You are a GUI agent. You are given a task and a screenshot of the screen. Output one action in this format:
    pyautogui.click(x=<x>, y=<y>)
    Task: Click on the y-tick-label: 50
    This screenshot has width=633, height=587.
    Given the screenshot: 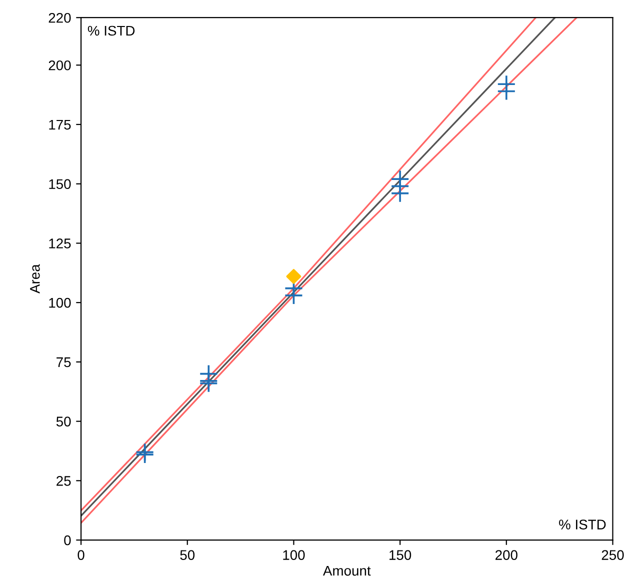 What is the action you would take?
    pyautogui.click(x=63, y=421)
    